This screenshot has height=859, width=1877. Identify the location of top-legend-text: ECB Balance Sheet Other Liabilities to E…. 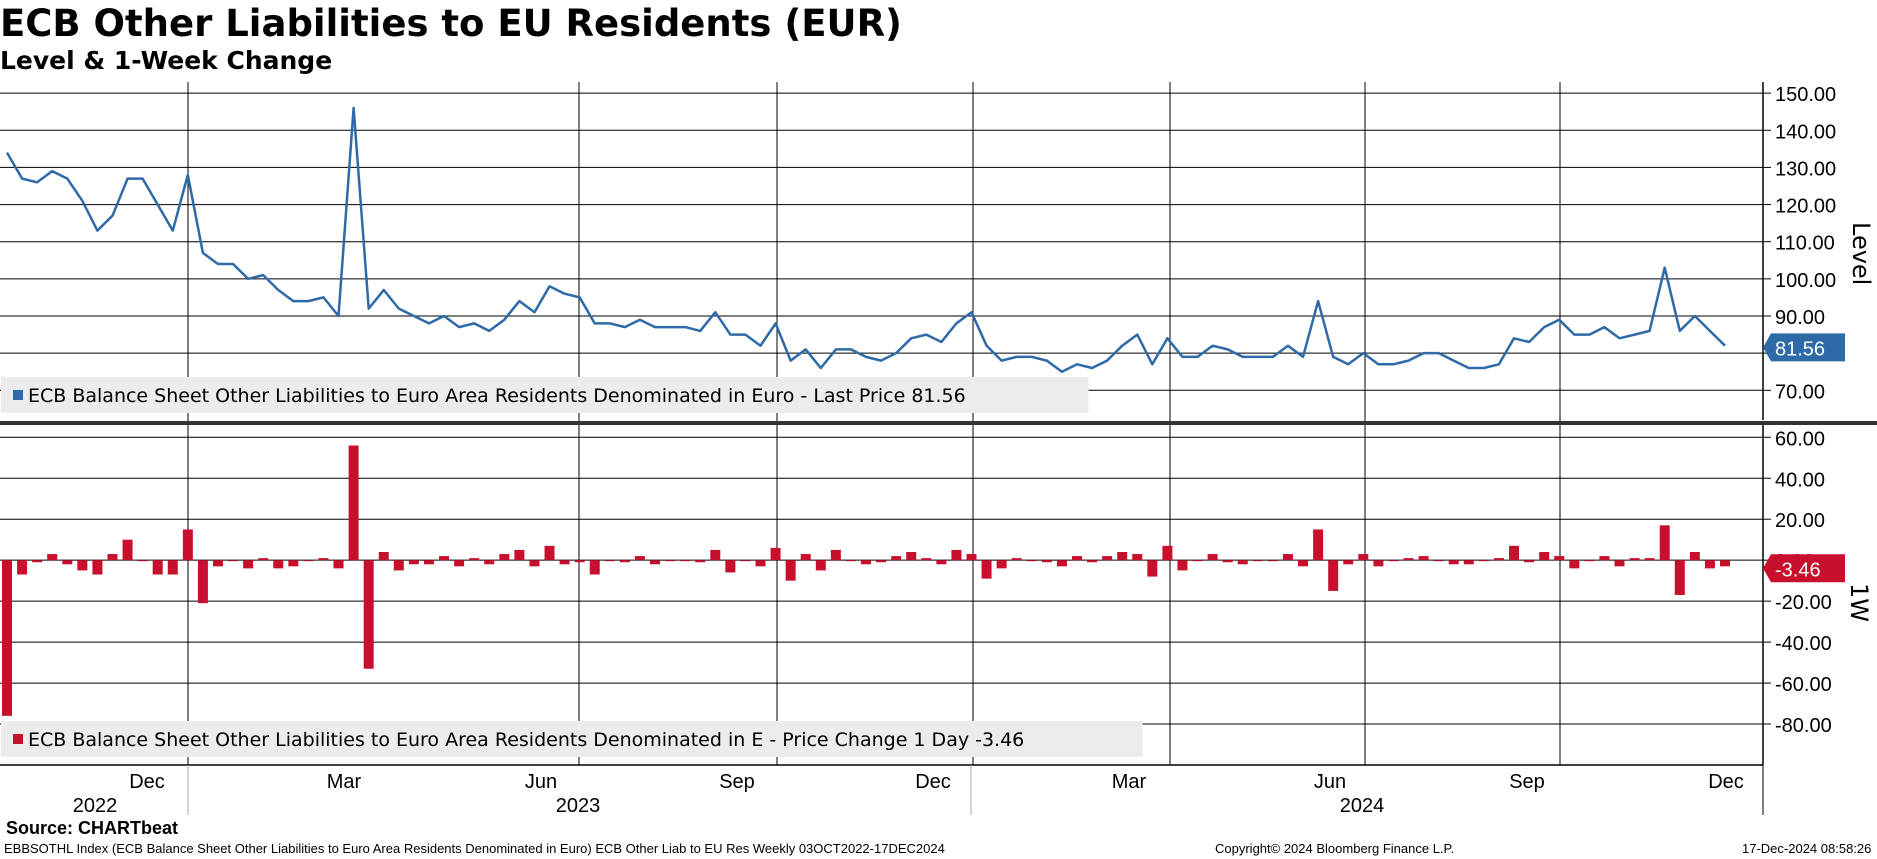
(497, 396).